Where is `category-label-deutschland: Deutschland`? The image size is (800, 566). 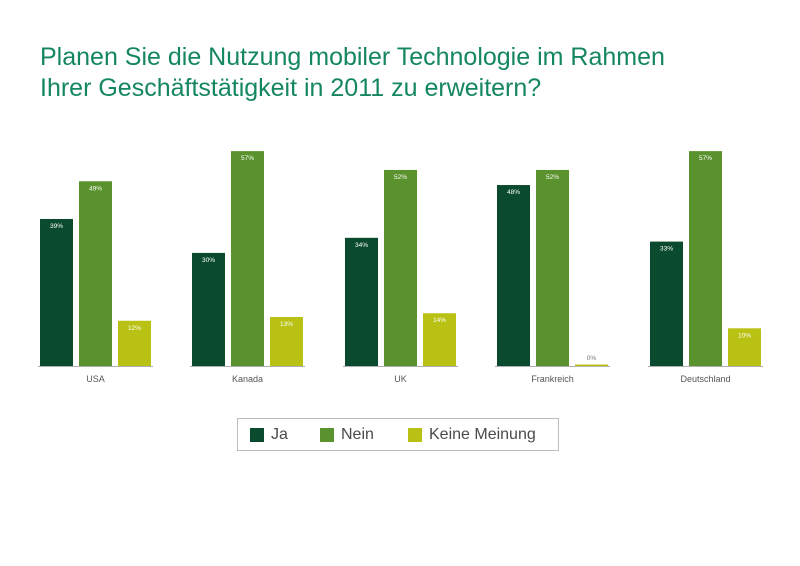
category-label-deutschland: Deutschland is located at coordinates (705, 379).